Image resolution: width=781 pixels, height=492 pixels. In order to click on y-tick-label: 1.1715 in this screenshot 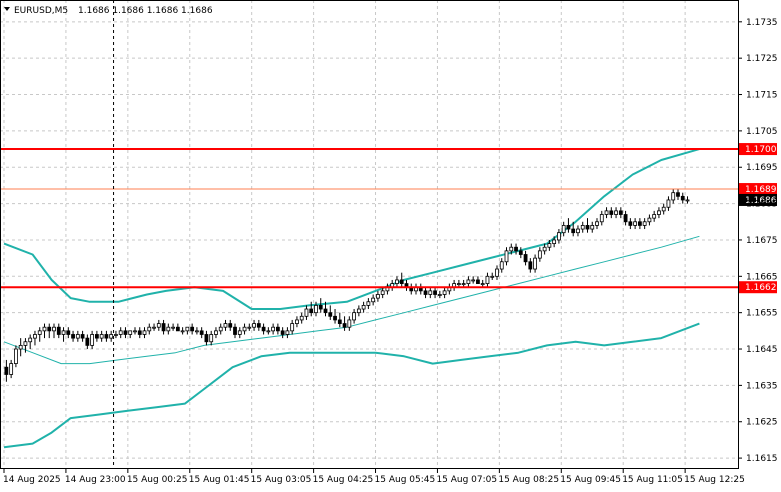, I will do `click(762, 96)`.